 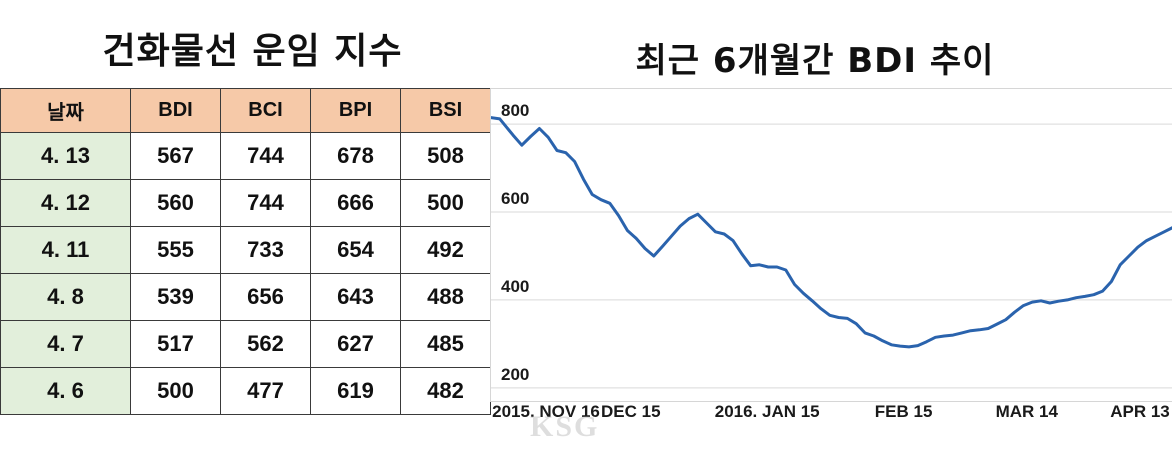 What do you see at coordinates (265, 344) in the screenshot?
I see `bci-cell: 562` at bounding box center [265, 344].